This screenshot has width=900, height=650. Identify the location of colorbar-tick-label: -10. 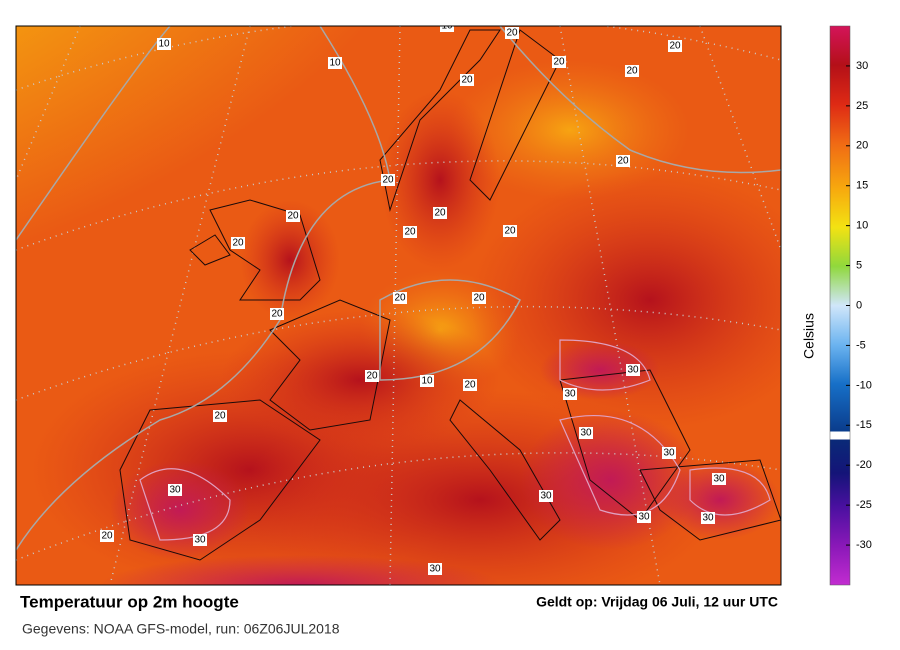
(864, 385).